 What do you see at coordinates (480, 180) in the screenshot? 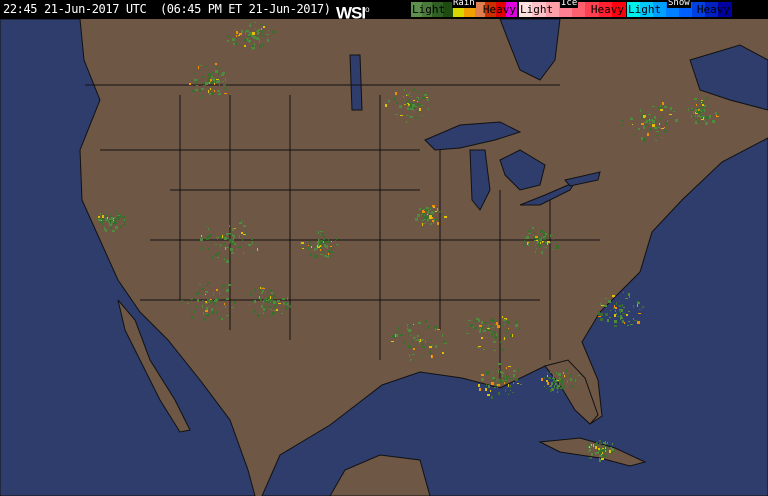
I see `lake-michigan` at bounding box center [480, 180].